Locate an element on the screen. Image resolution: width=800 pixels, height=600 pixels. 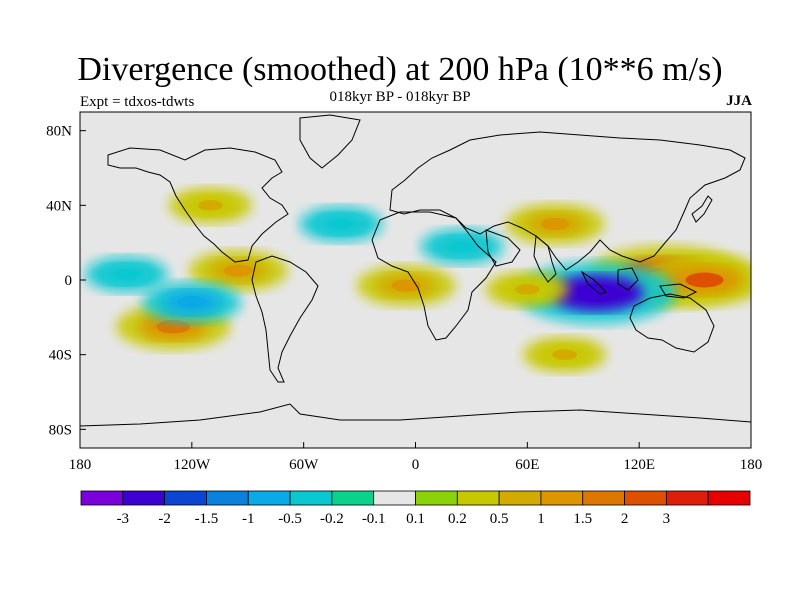
southern-indian-divergence is located at coordinates (564, 354).